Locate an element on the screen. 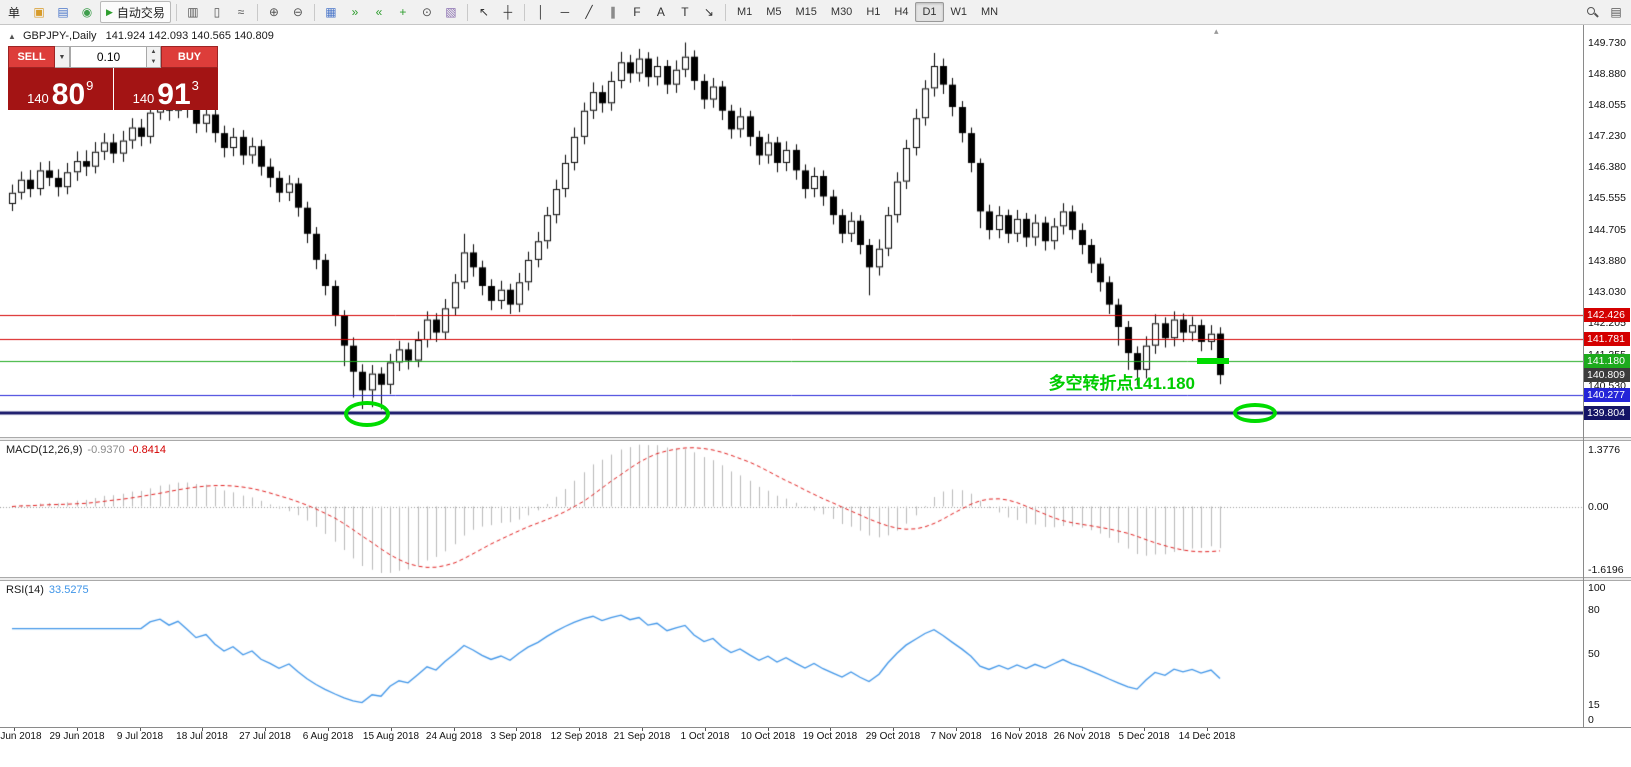 The image size is (1631, 767). zoom-in-icon: ⊕ is located at coordinates (273, 12).